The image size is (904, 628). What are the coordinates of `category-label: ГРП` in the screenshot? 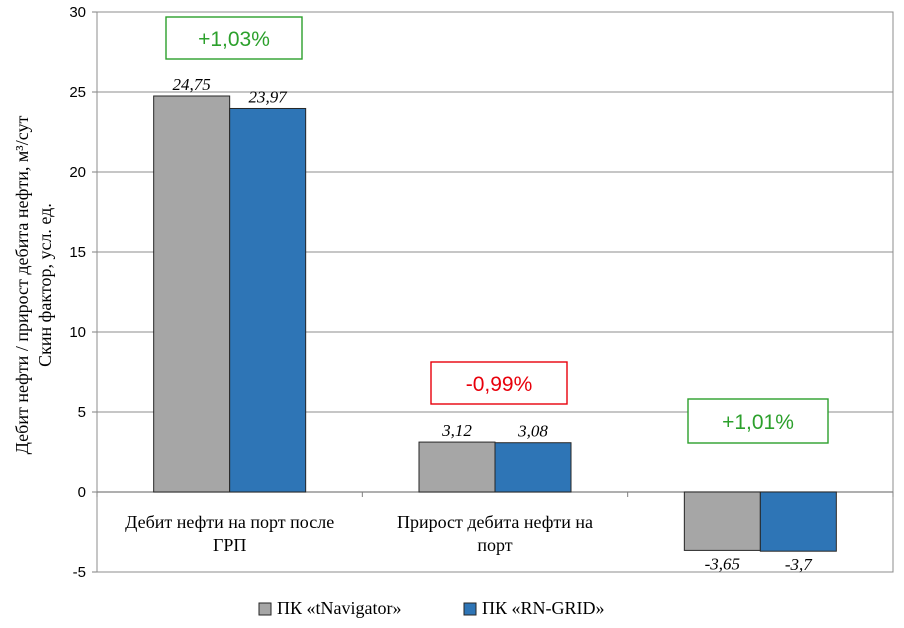 It's located at (229, 545).